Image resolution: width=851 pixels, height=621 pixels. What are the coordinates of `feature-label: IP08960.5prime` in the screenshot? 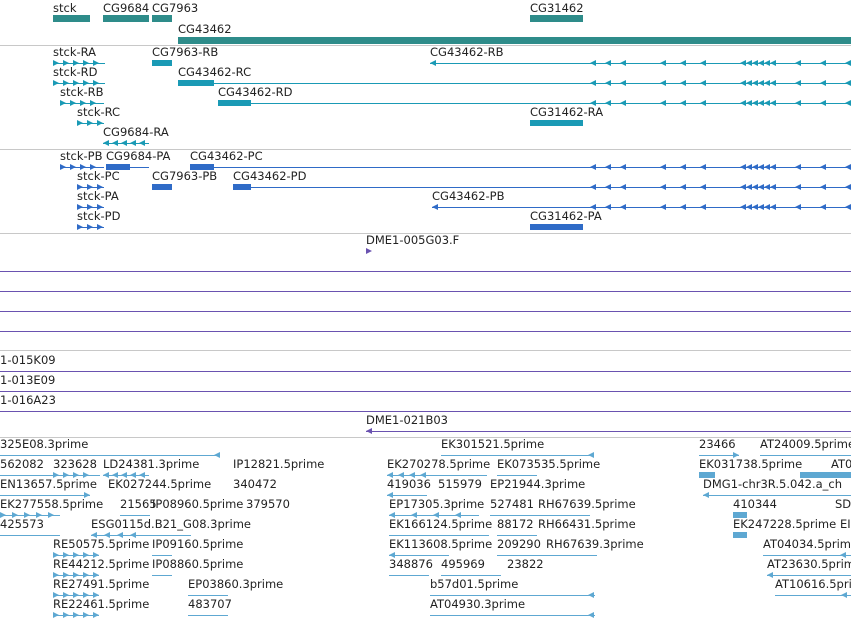 It's located at (198, 504).